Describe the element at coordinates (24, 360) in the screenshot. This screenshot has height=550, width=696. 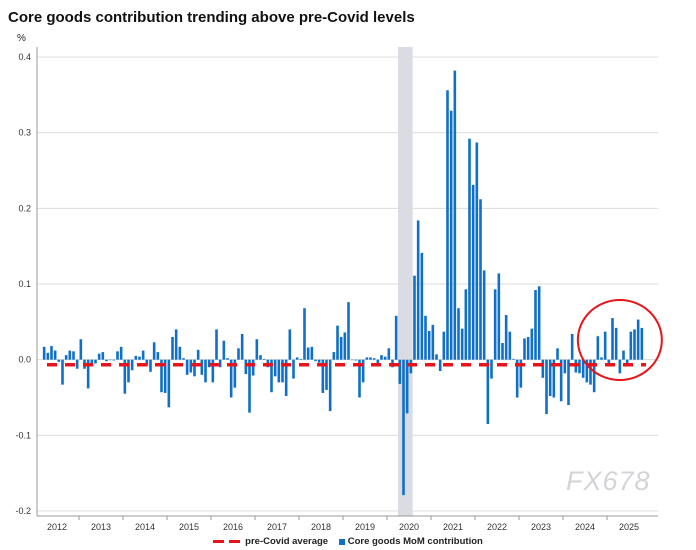
I see `y-tick-label: 0.0` at that location.